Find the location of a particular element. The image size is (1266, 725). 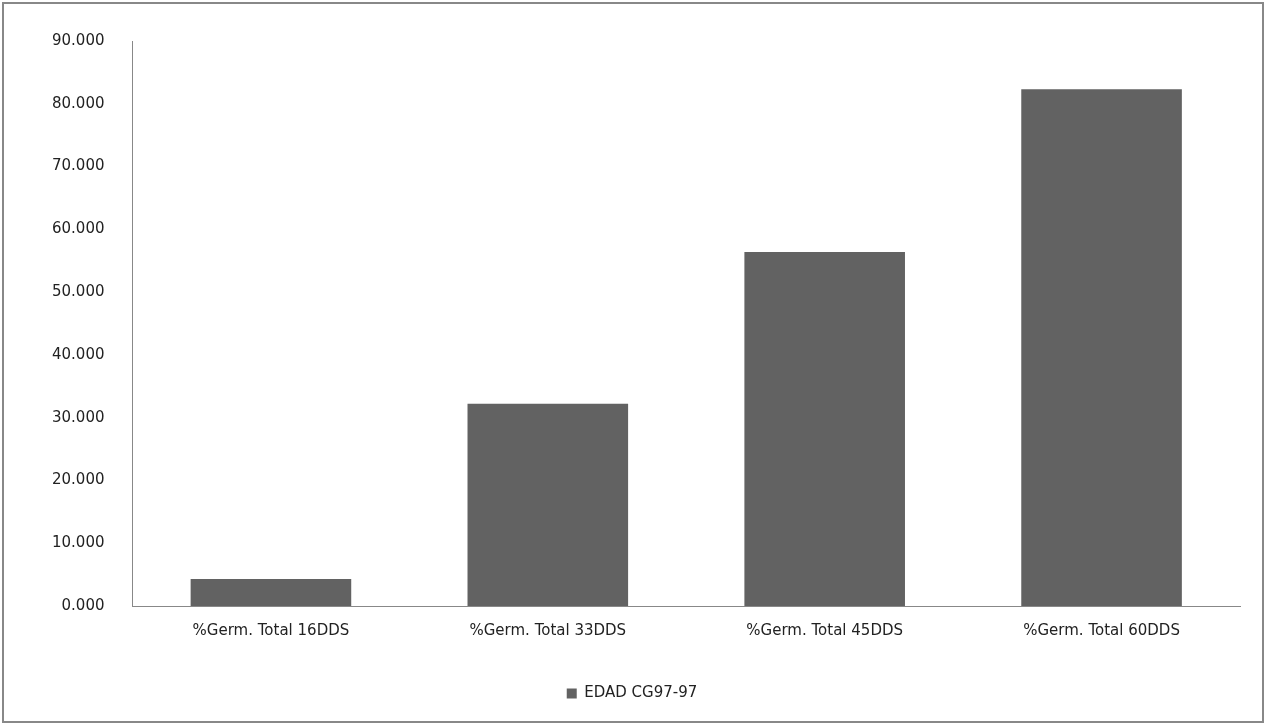

y-tick-label: 60.000 is located at coordinates (78, 228).